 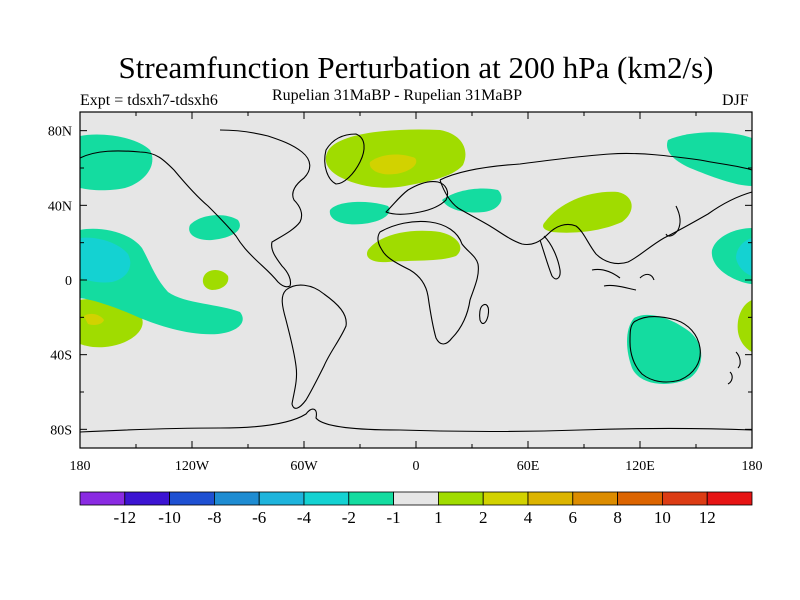 I want to click on coastline-europe, so click(x=417, y=197).